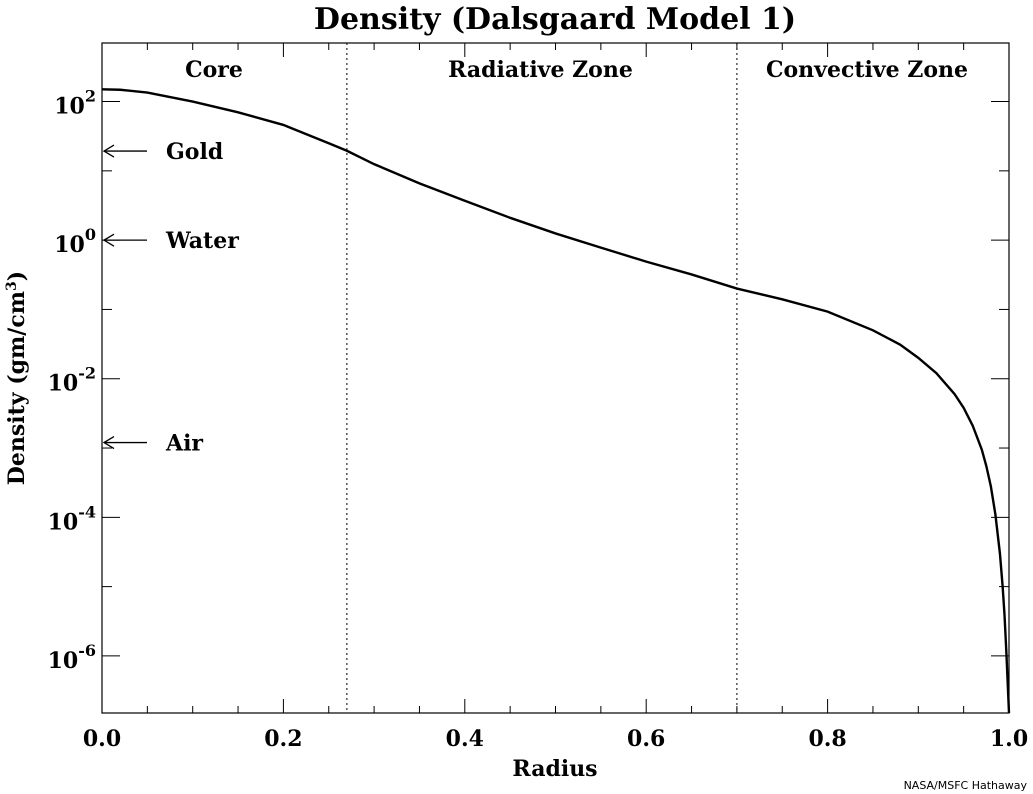 The height and width of the screenshot is (794, 1033). What do you see at coordinates (465, 739) in the screenshot?
I see `x-tick-label: 0.4` at bounding box center [465, 739].